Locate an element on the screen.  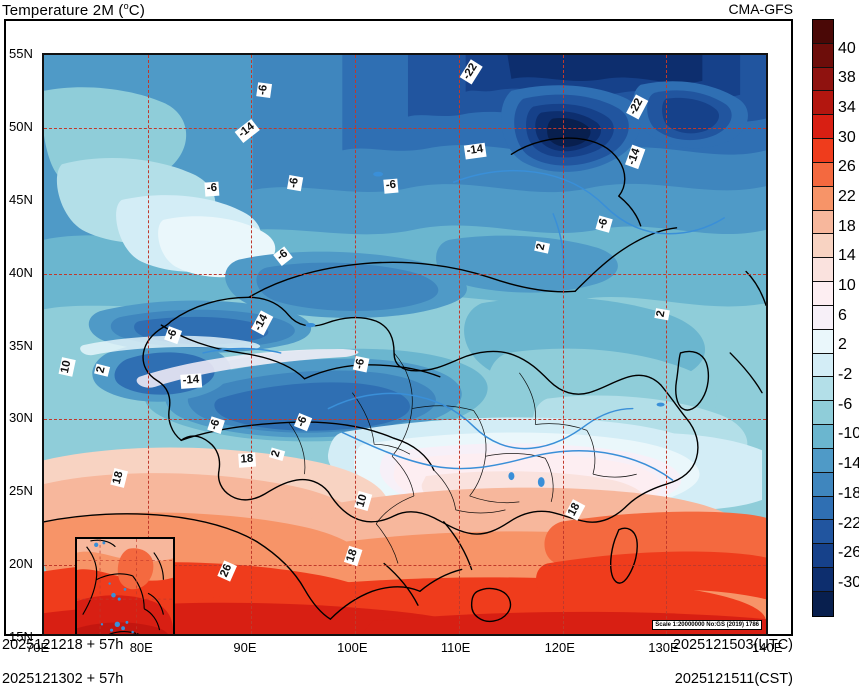
contour-label: -14 is located at coordinates (191, 381).